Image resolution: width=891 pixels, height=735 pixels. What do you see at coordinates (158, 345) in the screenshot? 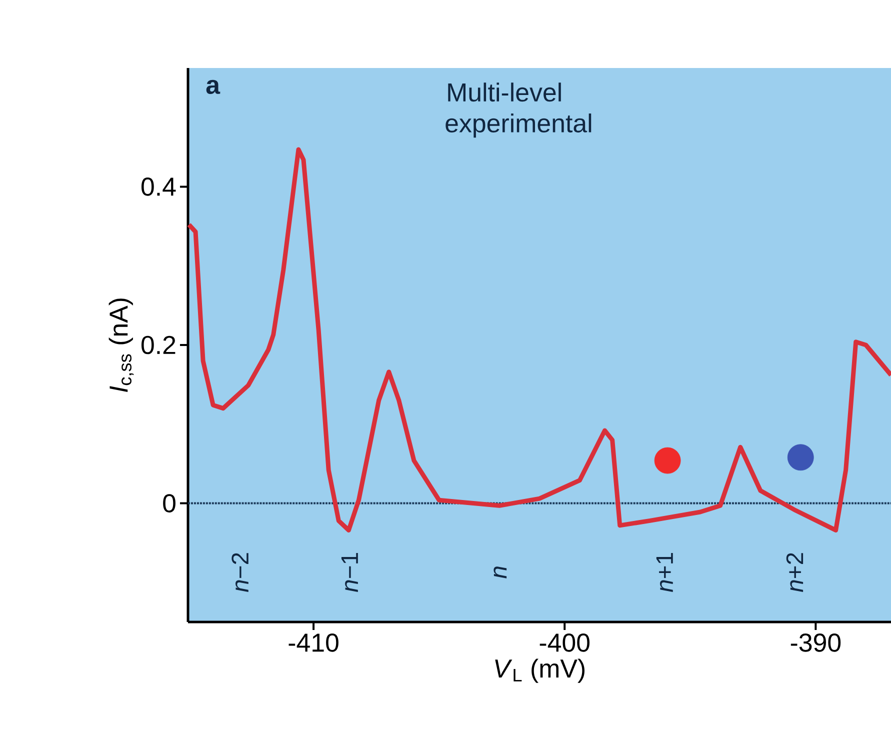
I see `y-tick-label: 0.2` at bounding box center [158, 345].